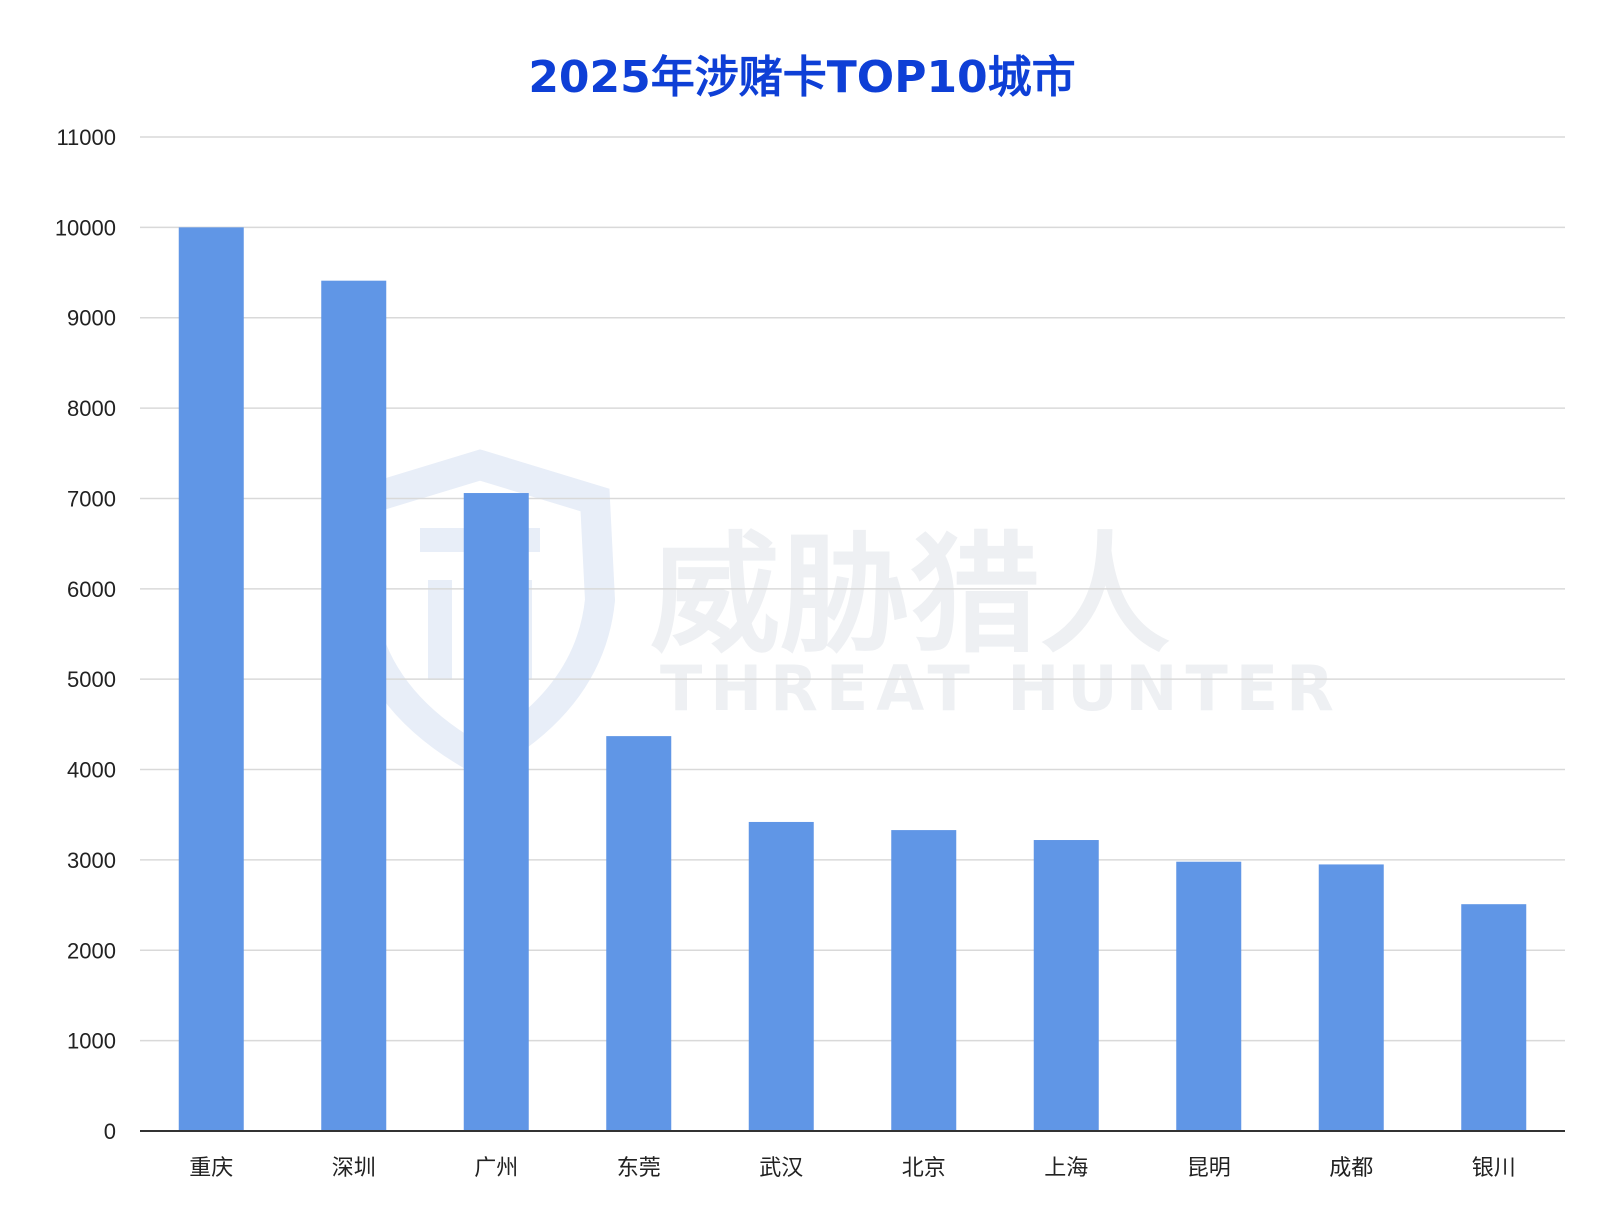  Describe the element at coordinates (91, 318) in the screenshot. I see `y-tick-label: 9000` at that location.